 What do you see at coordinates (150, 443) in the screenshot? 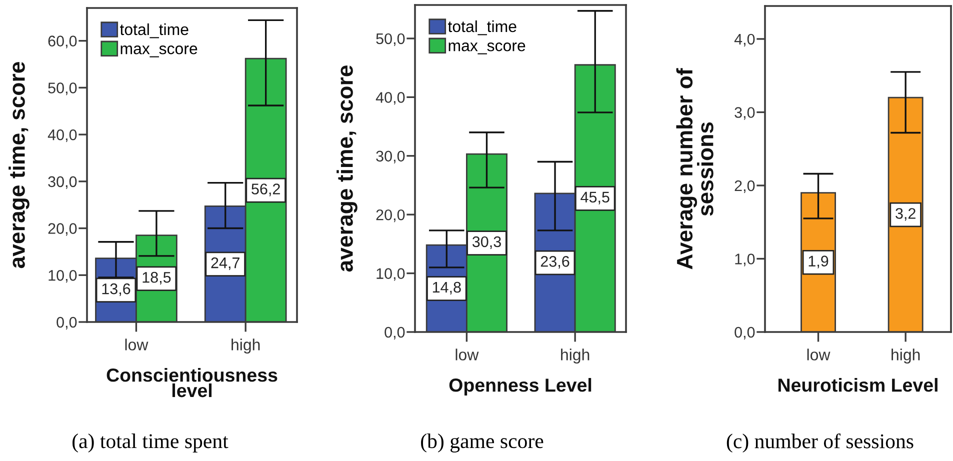
I see `text: (a) total time spent` at bounding box center [150, 443].